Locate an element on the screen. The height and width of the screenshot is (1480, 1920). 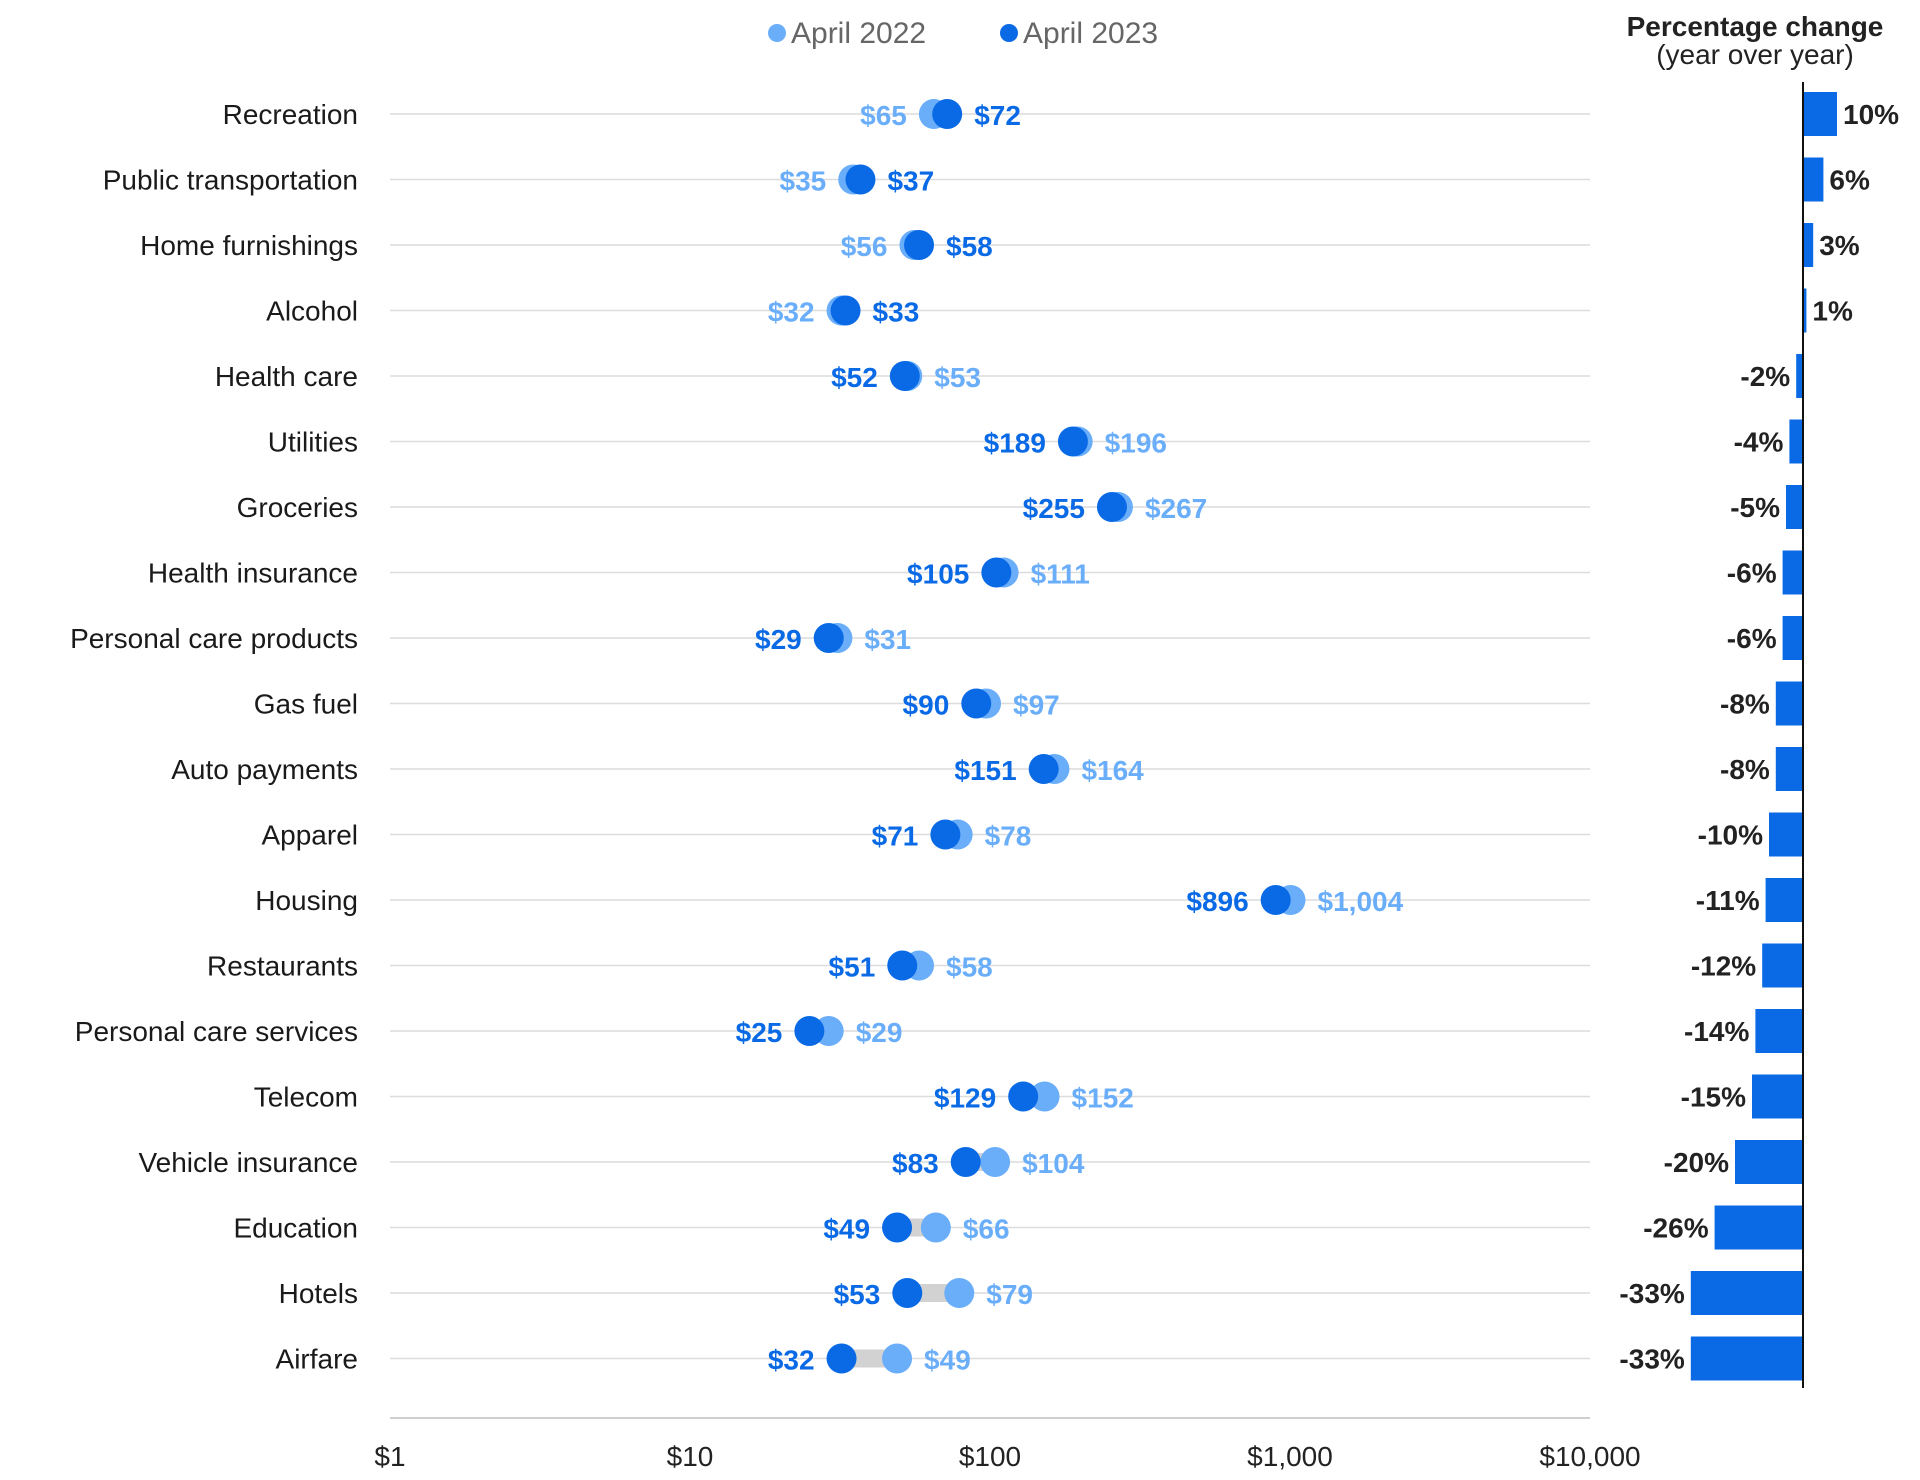
value-label: $79 is located at coordinates (1009, 1294).